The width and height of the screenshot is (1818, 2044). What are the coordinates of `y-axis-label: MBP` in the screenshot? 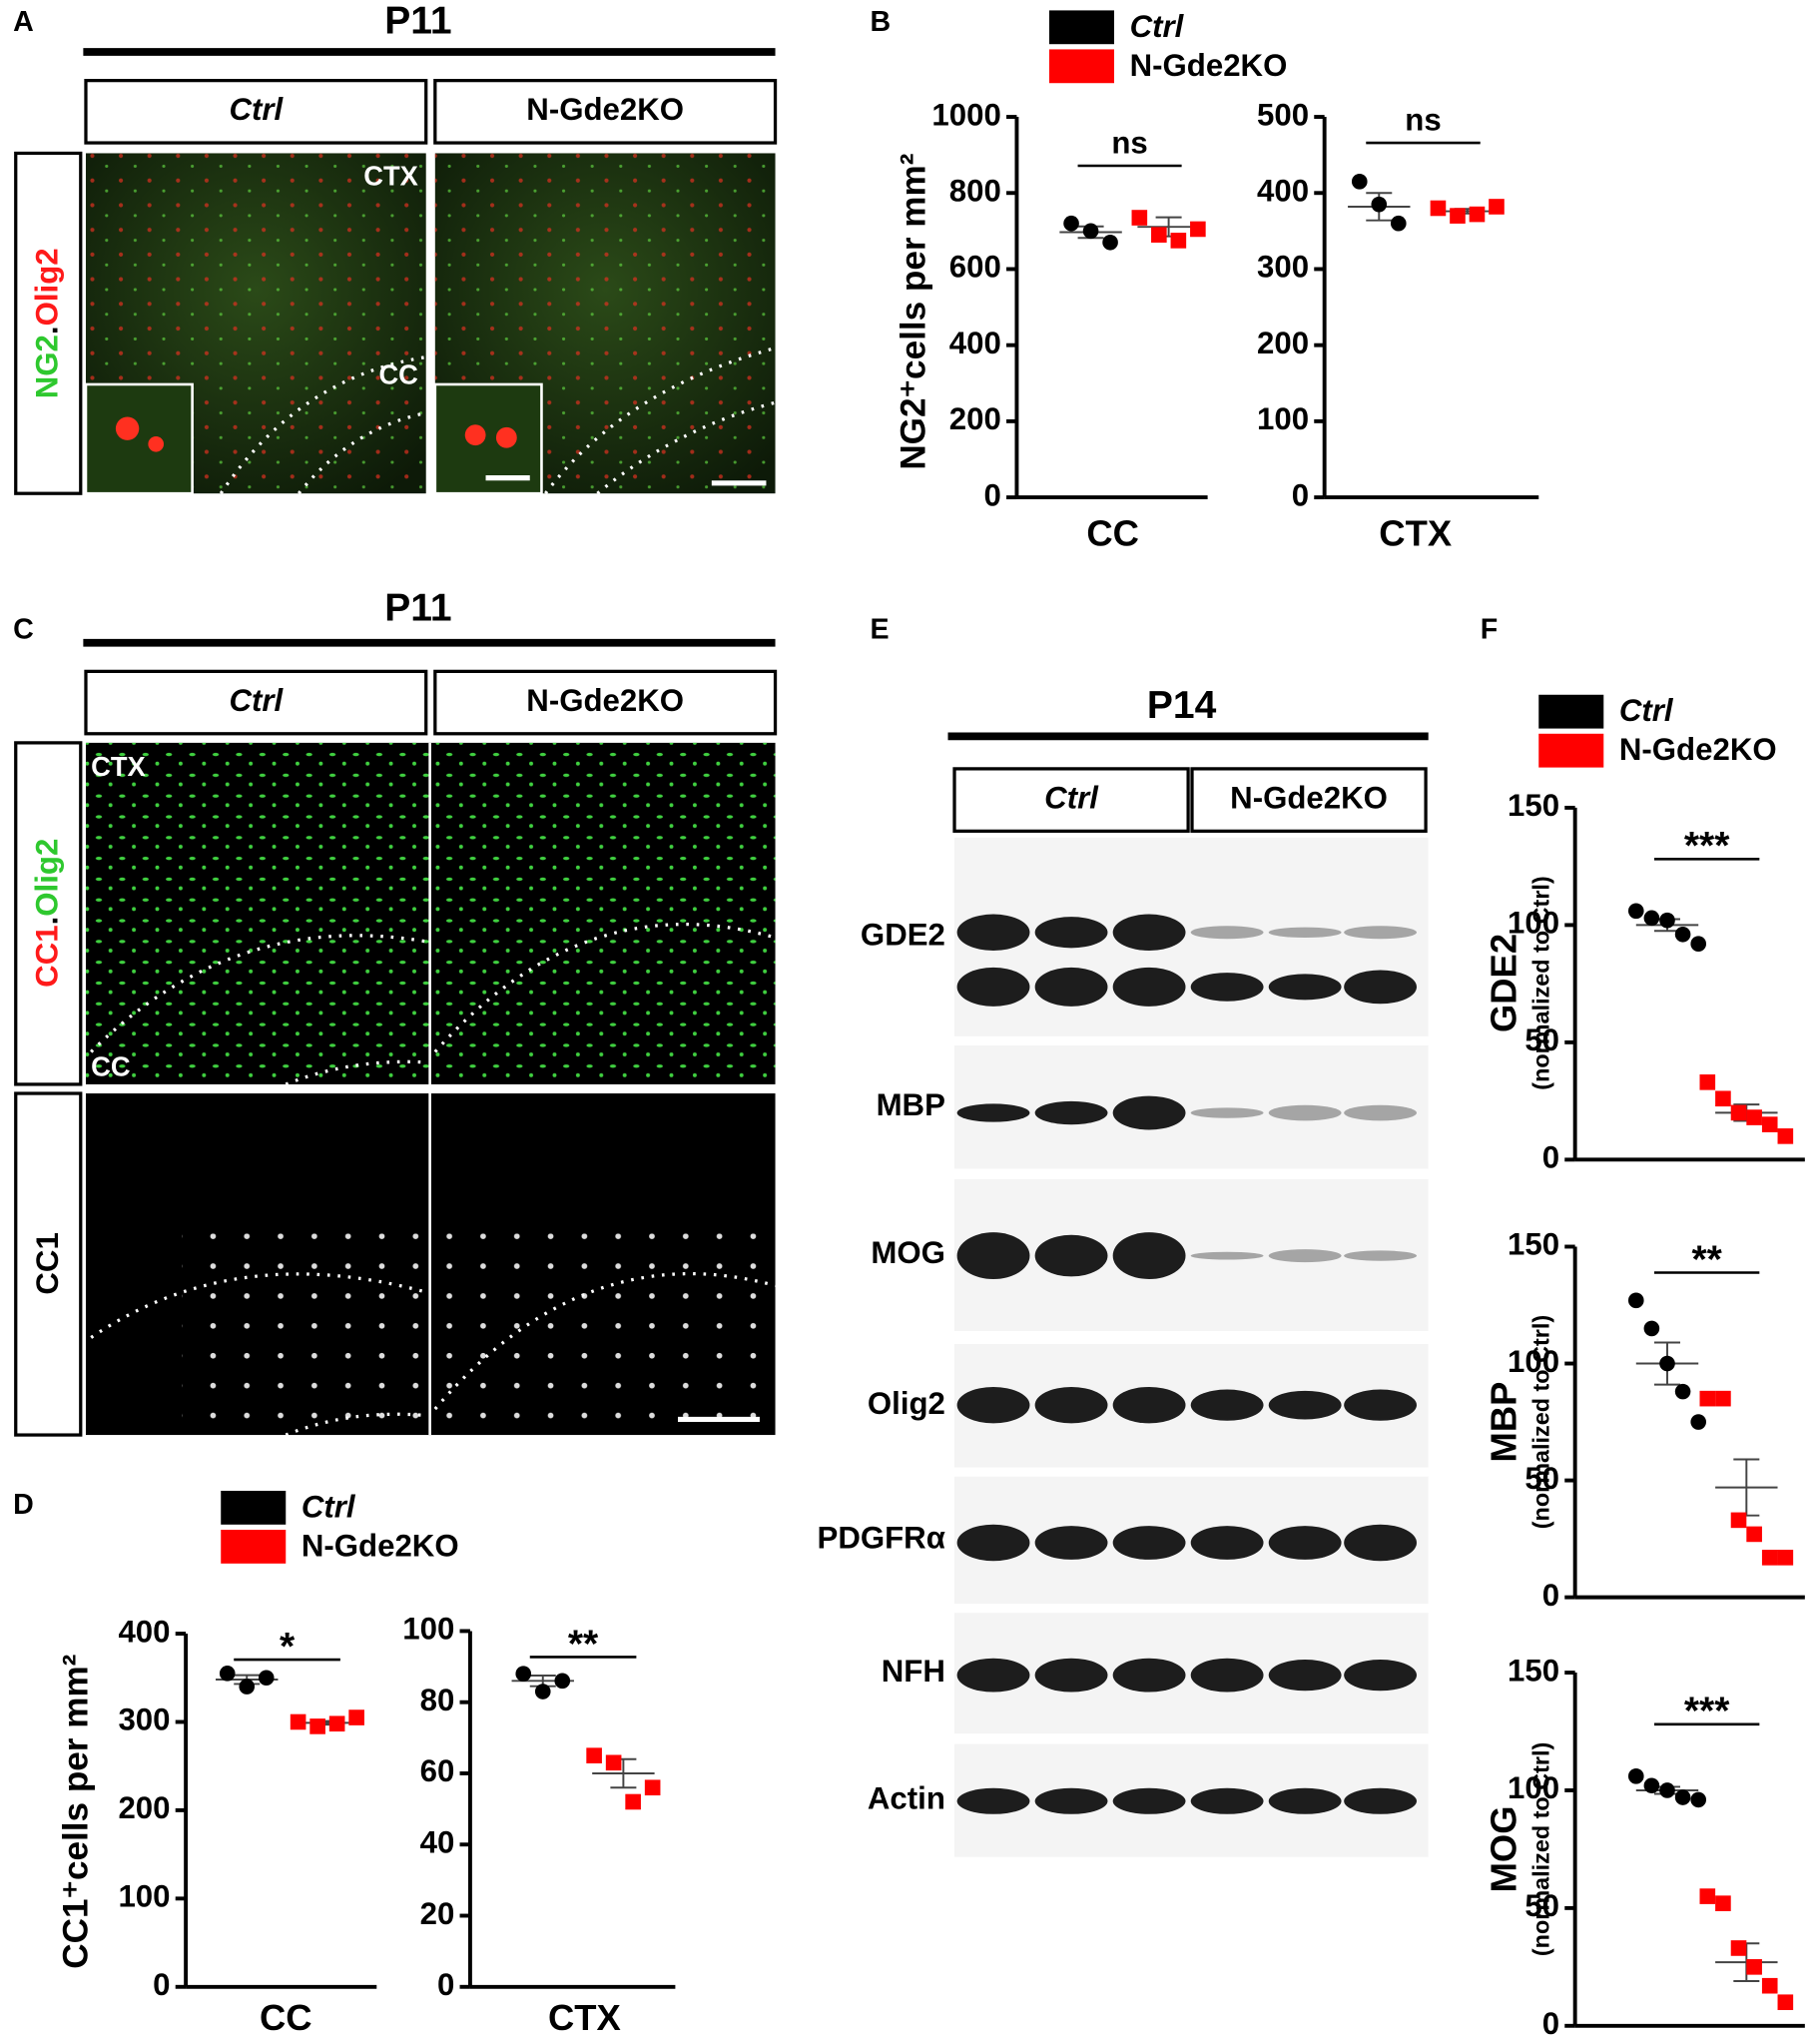 It's located at (1503, 1422).